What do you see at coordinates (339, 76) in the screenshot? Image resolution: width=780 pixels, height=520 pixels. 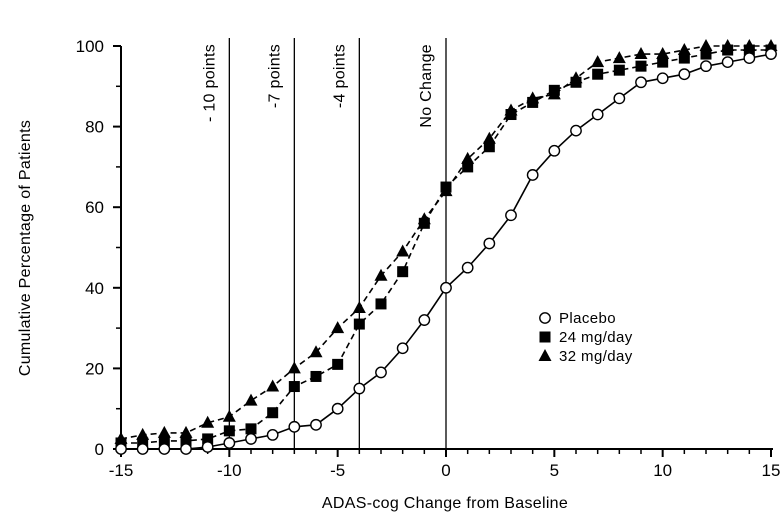 I see `reference-line-label: -4 points` at bounding box center [339, 76].